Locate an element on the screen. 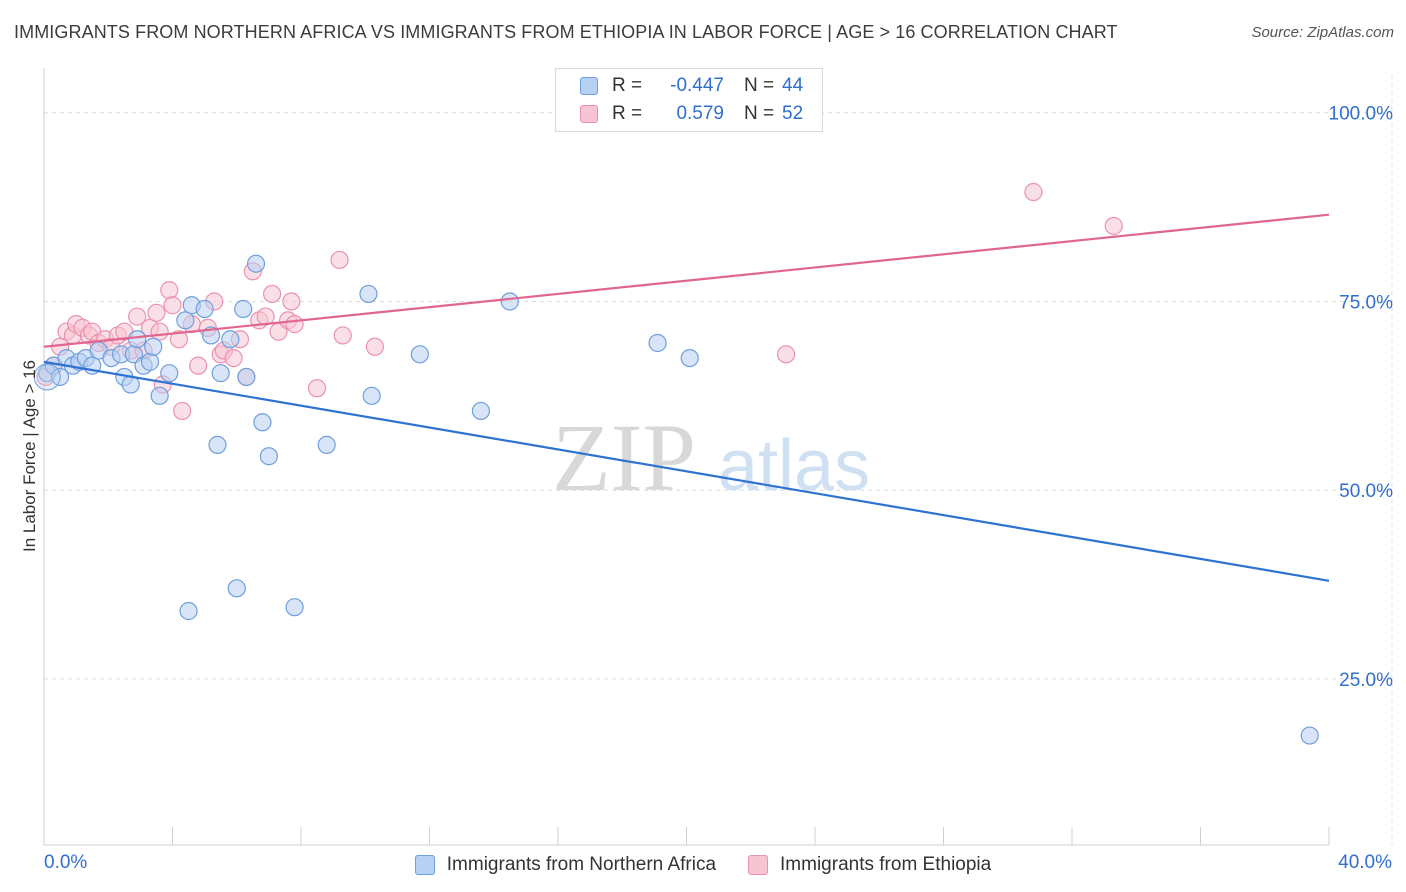 This screenshot has width=1406, height=892. legend-item-northern-africa: Immigrants from Northern Africa is located at coordinates (565, 865).